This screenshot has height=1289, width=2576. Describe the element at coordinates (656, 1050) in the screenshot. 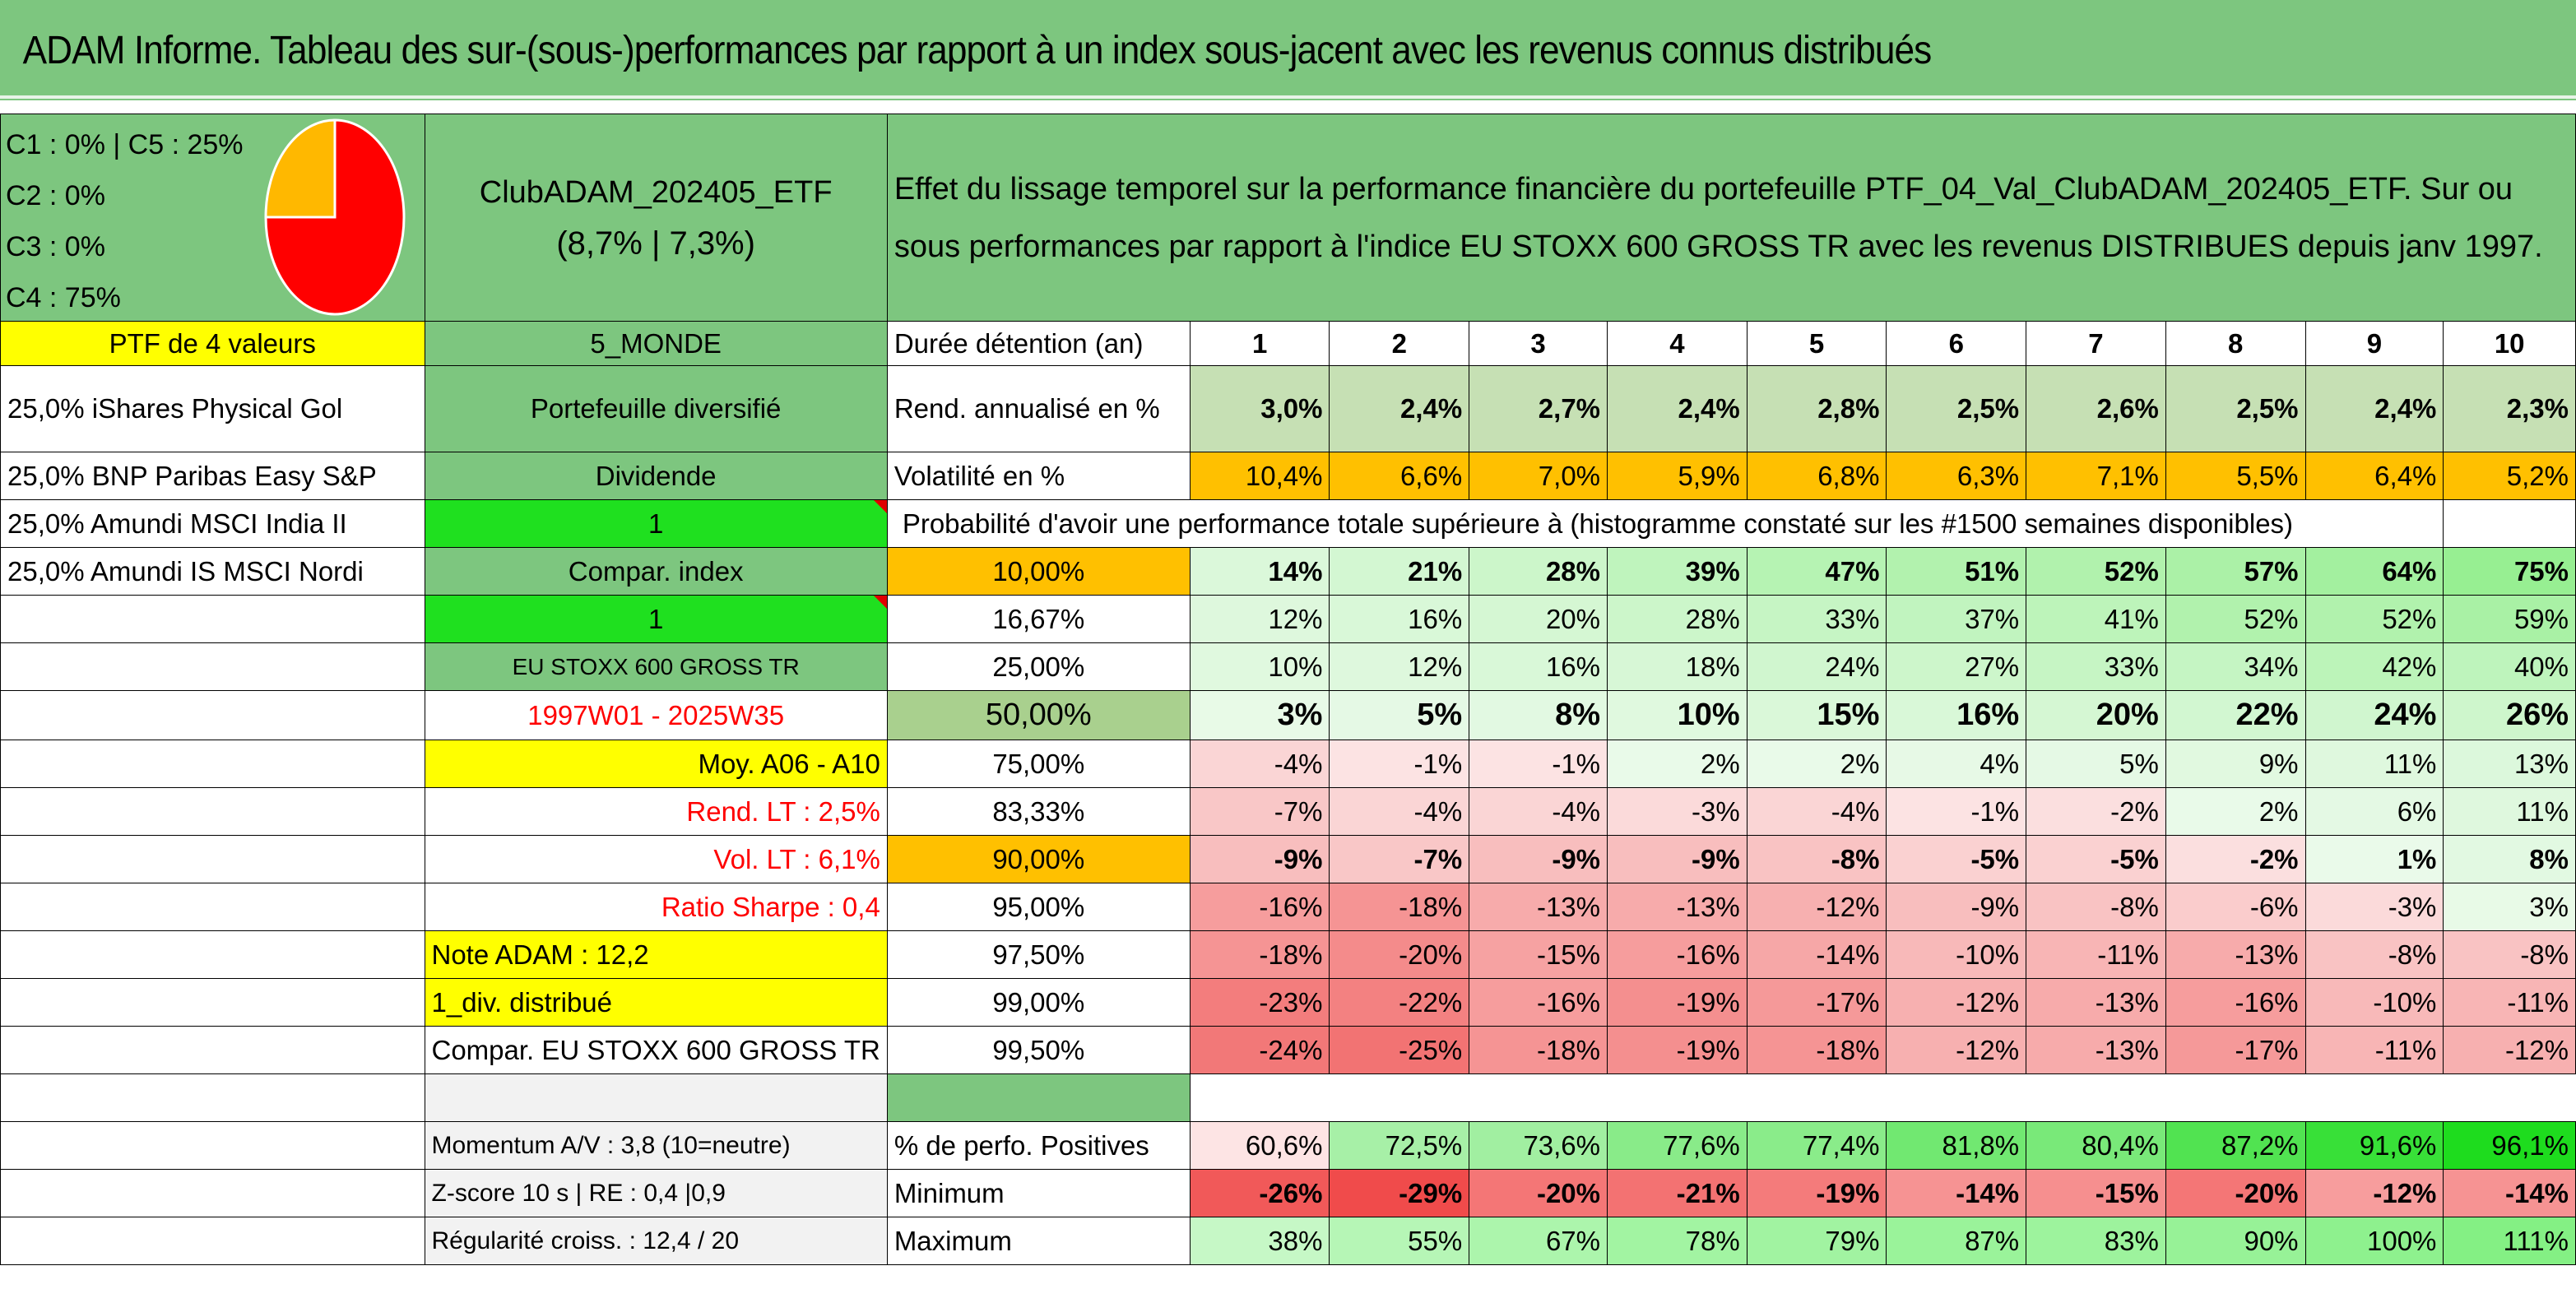

I see `compar-full: Compar. EU STOXX 600 GROSS TR` at that location.